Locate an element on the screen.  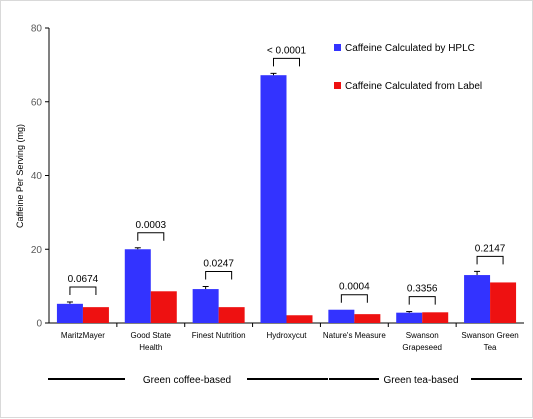
p-value-label: 0.3356 is located at coordinates (422, 289).